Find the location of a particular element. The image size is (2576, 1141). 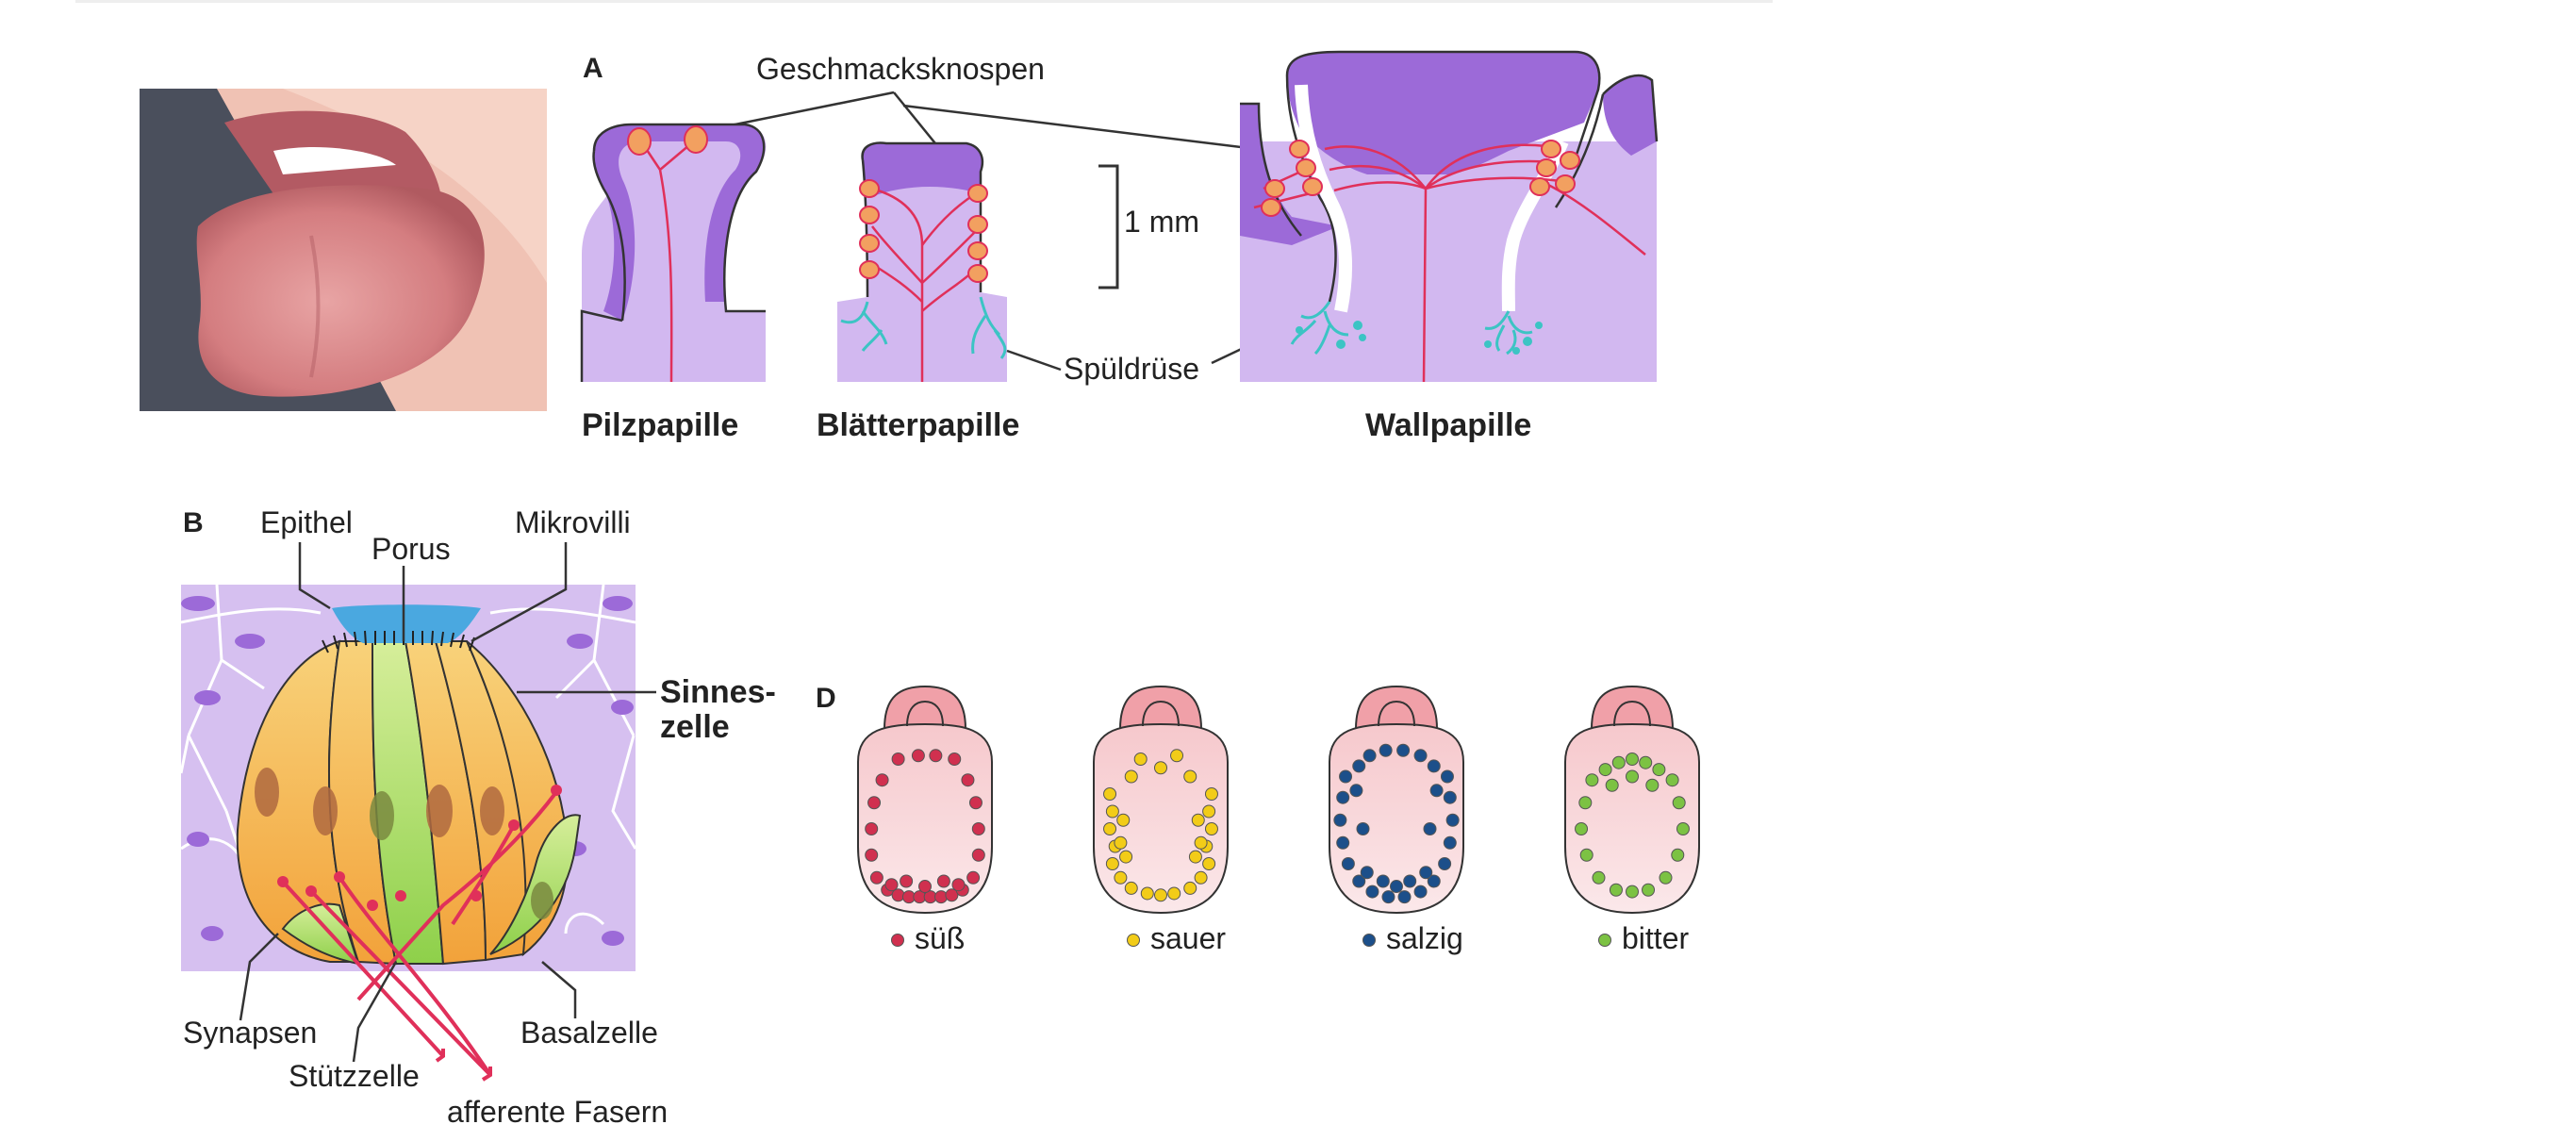

label-porus: Porus is located at coordinates (411, 549).